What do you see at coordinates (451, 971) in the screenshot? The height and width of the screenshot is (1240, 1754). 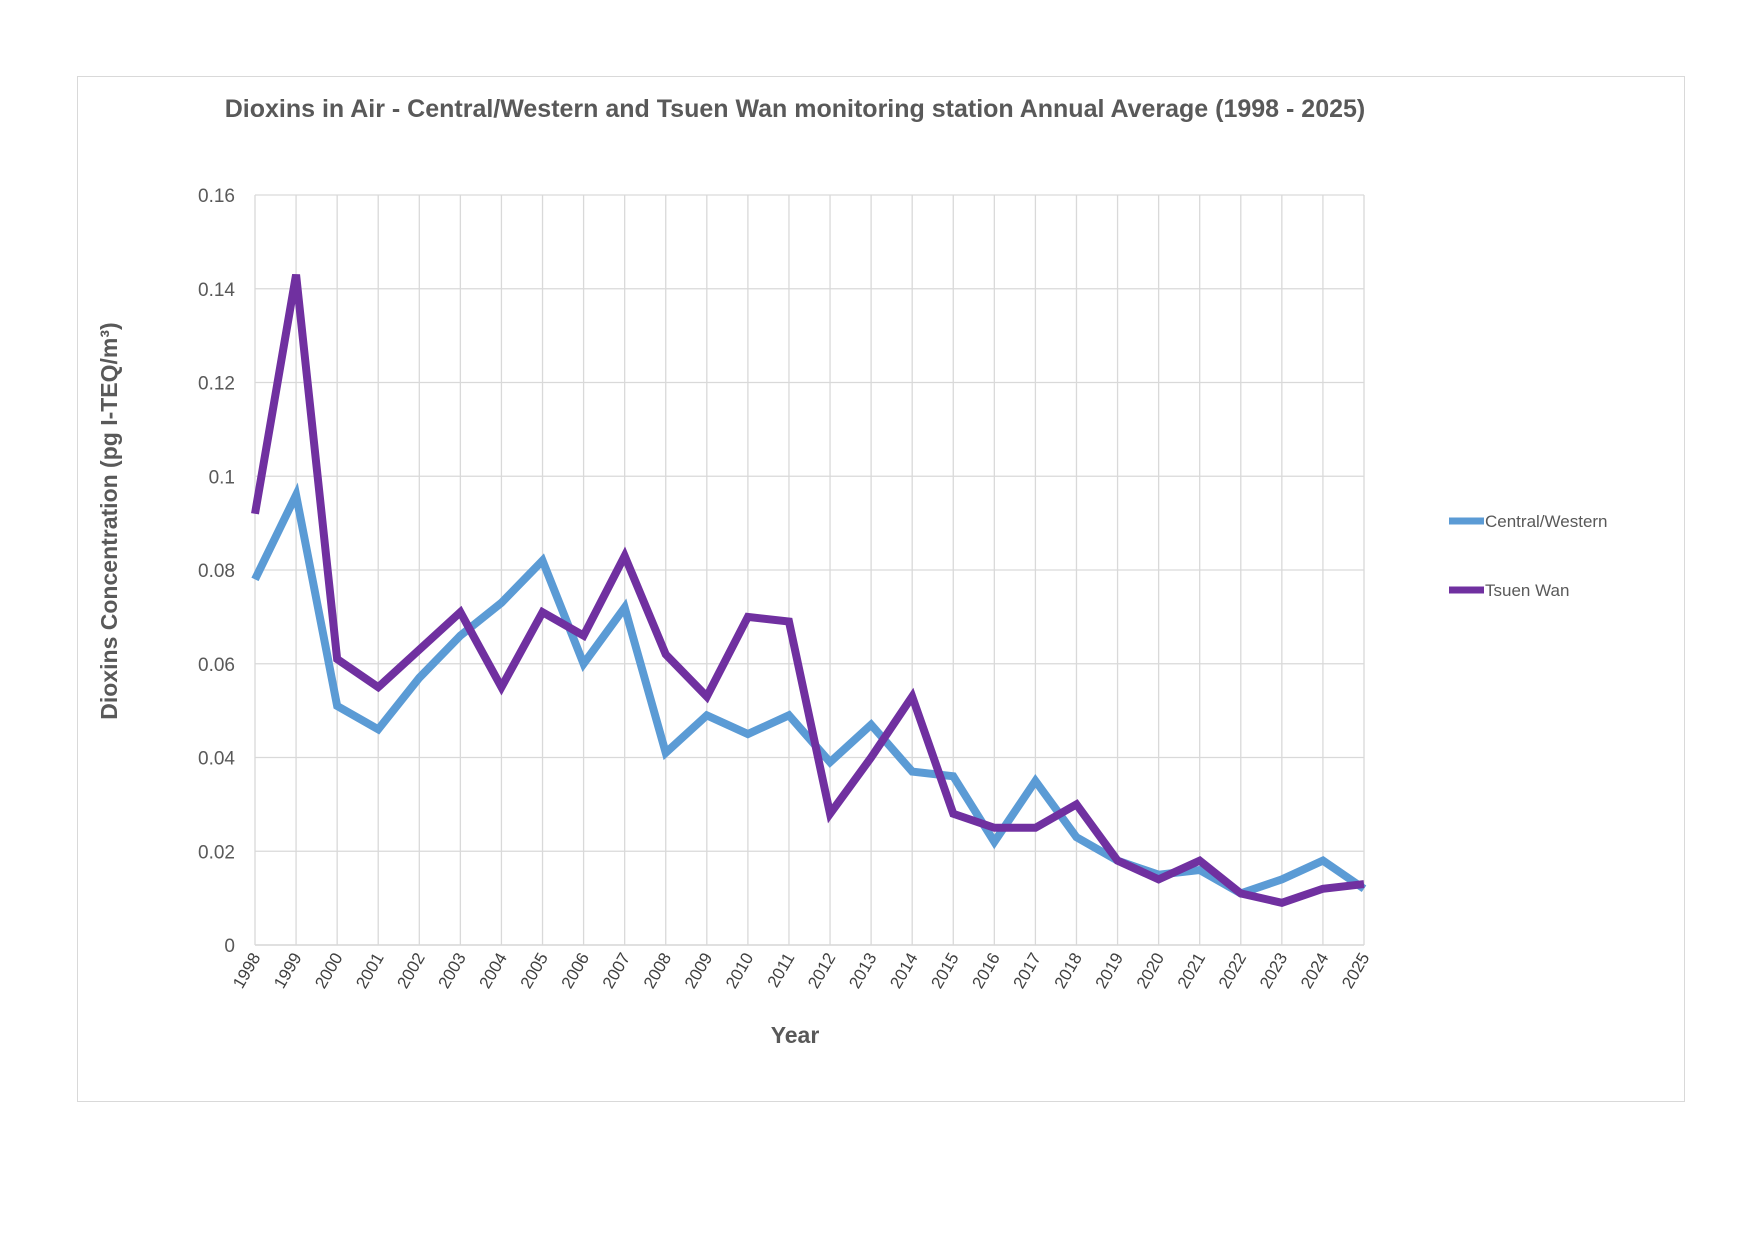 I see `x-tick-label: 2003` at bounding box center [451, 971].